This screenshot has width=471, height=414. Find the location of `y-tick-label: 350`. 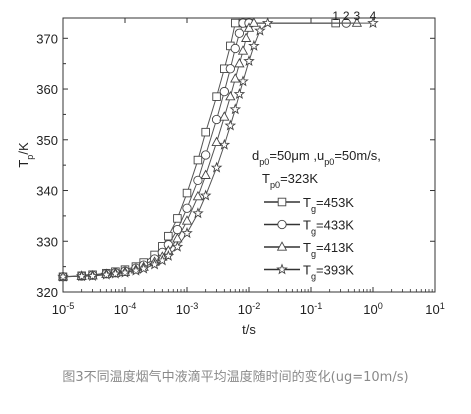

y-tick-label: 350 is located at coordinates (47, 140).